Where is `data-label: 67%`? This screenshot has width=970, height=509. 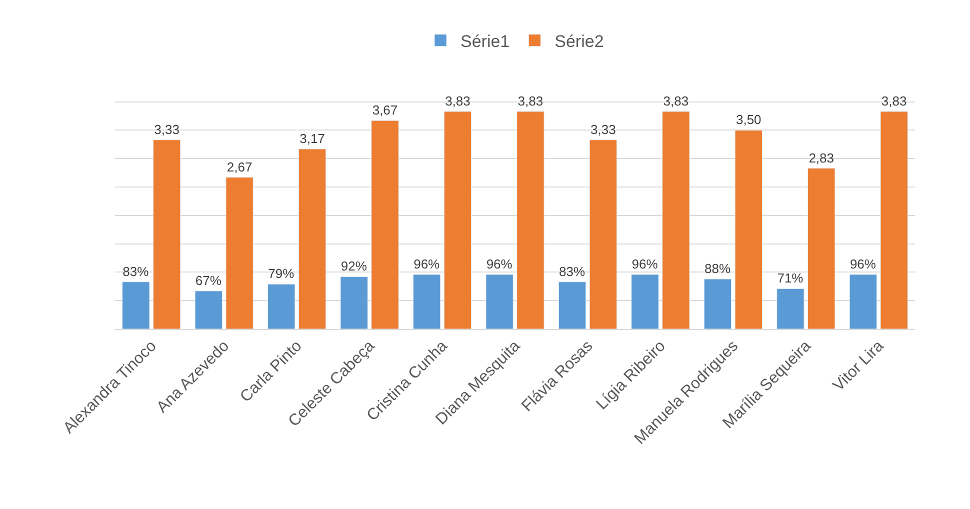 data-label: 67% is located at coordinates (208, 280).